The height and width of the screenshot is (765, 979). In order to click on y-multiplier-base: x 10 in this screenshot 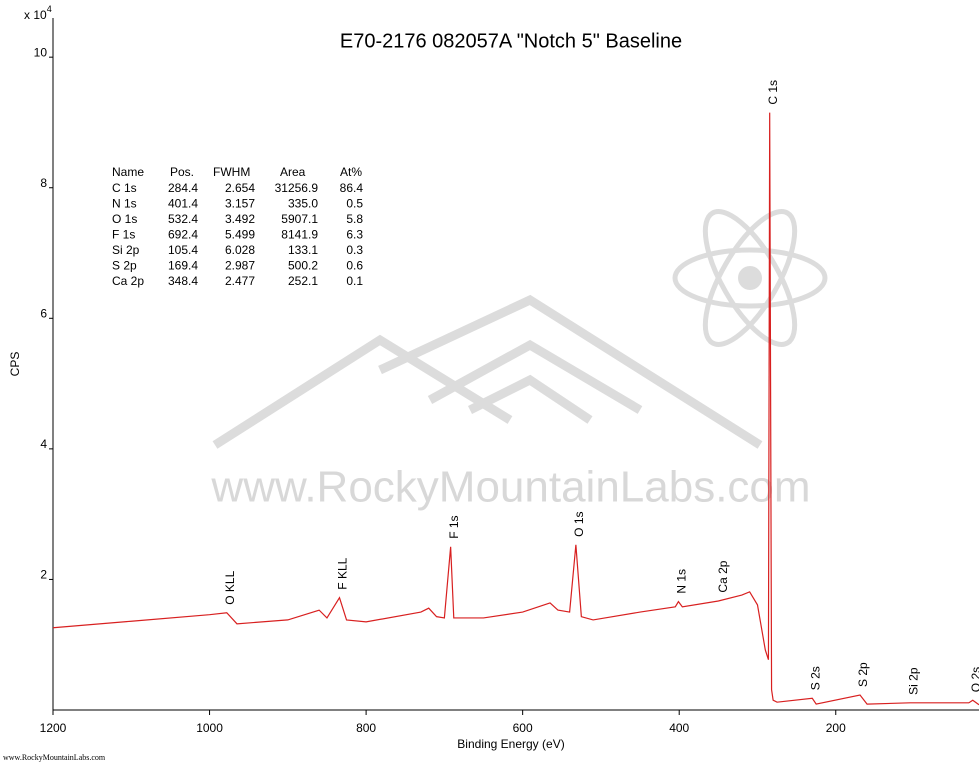, I will do `click(35, 15)`.